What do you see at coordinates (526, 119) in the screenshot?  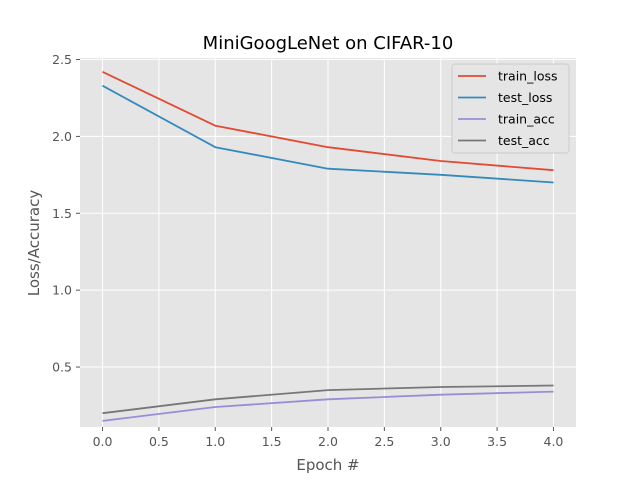 I see `legend-entry: train_acc` at bounding box center [526, 119].